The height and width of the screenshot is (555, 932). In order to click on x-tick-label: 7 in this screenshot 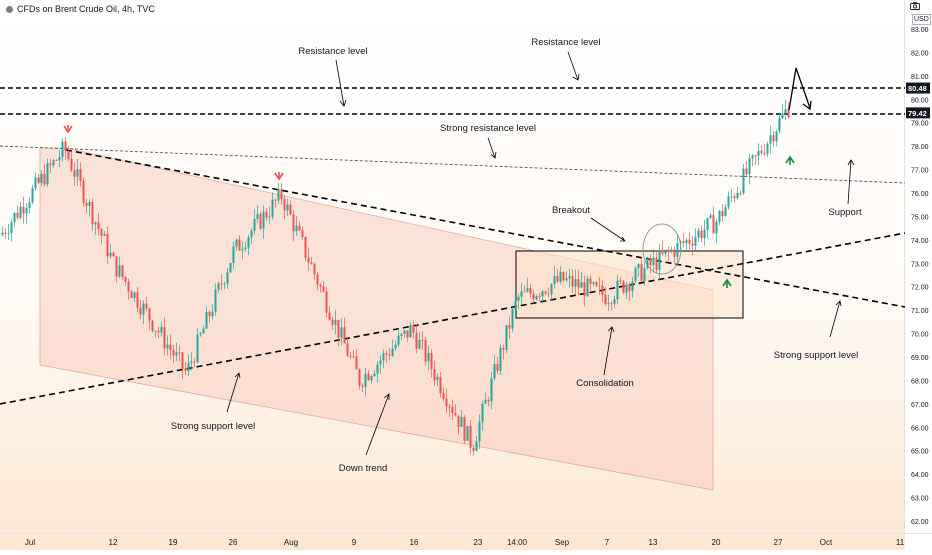, I will do `click(607, 542)`.